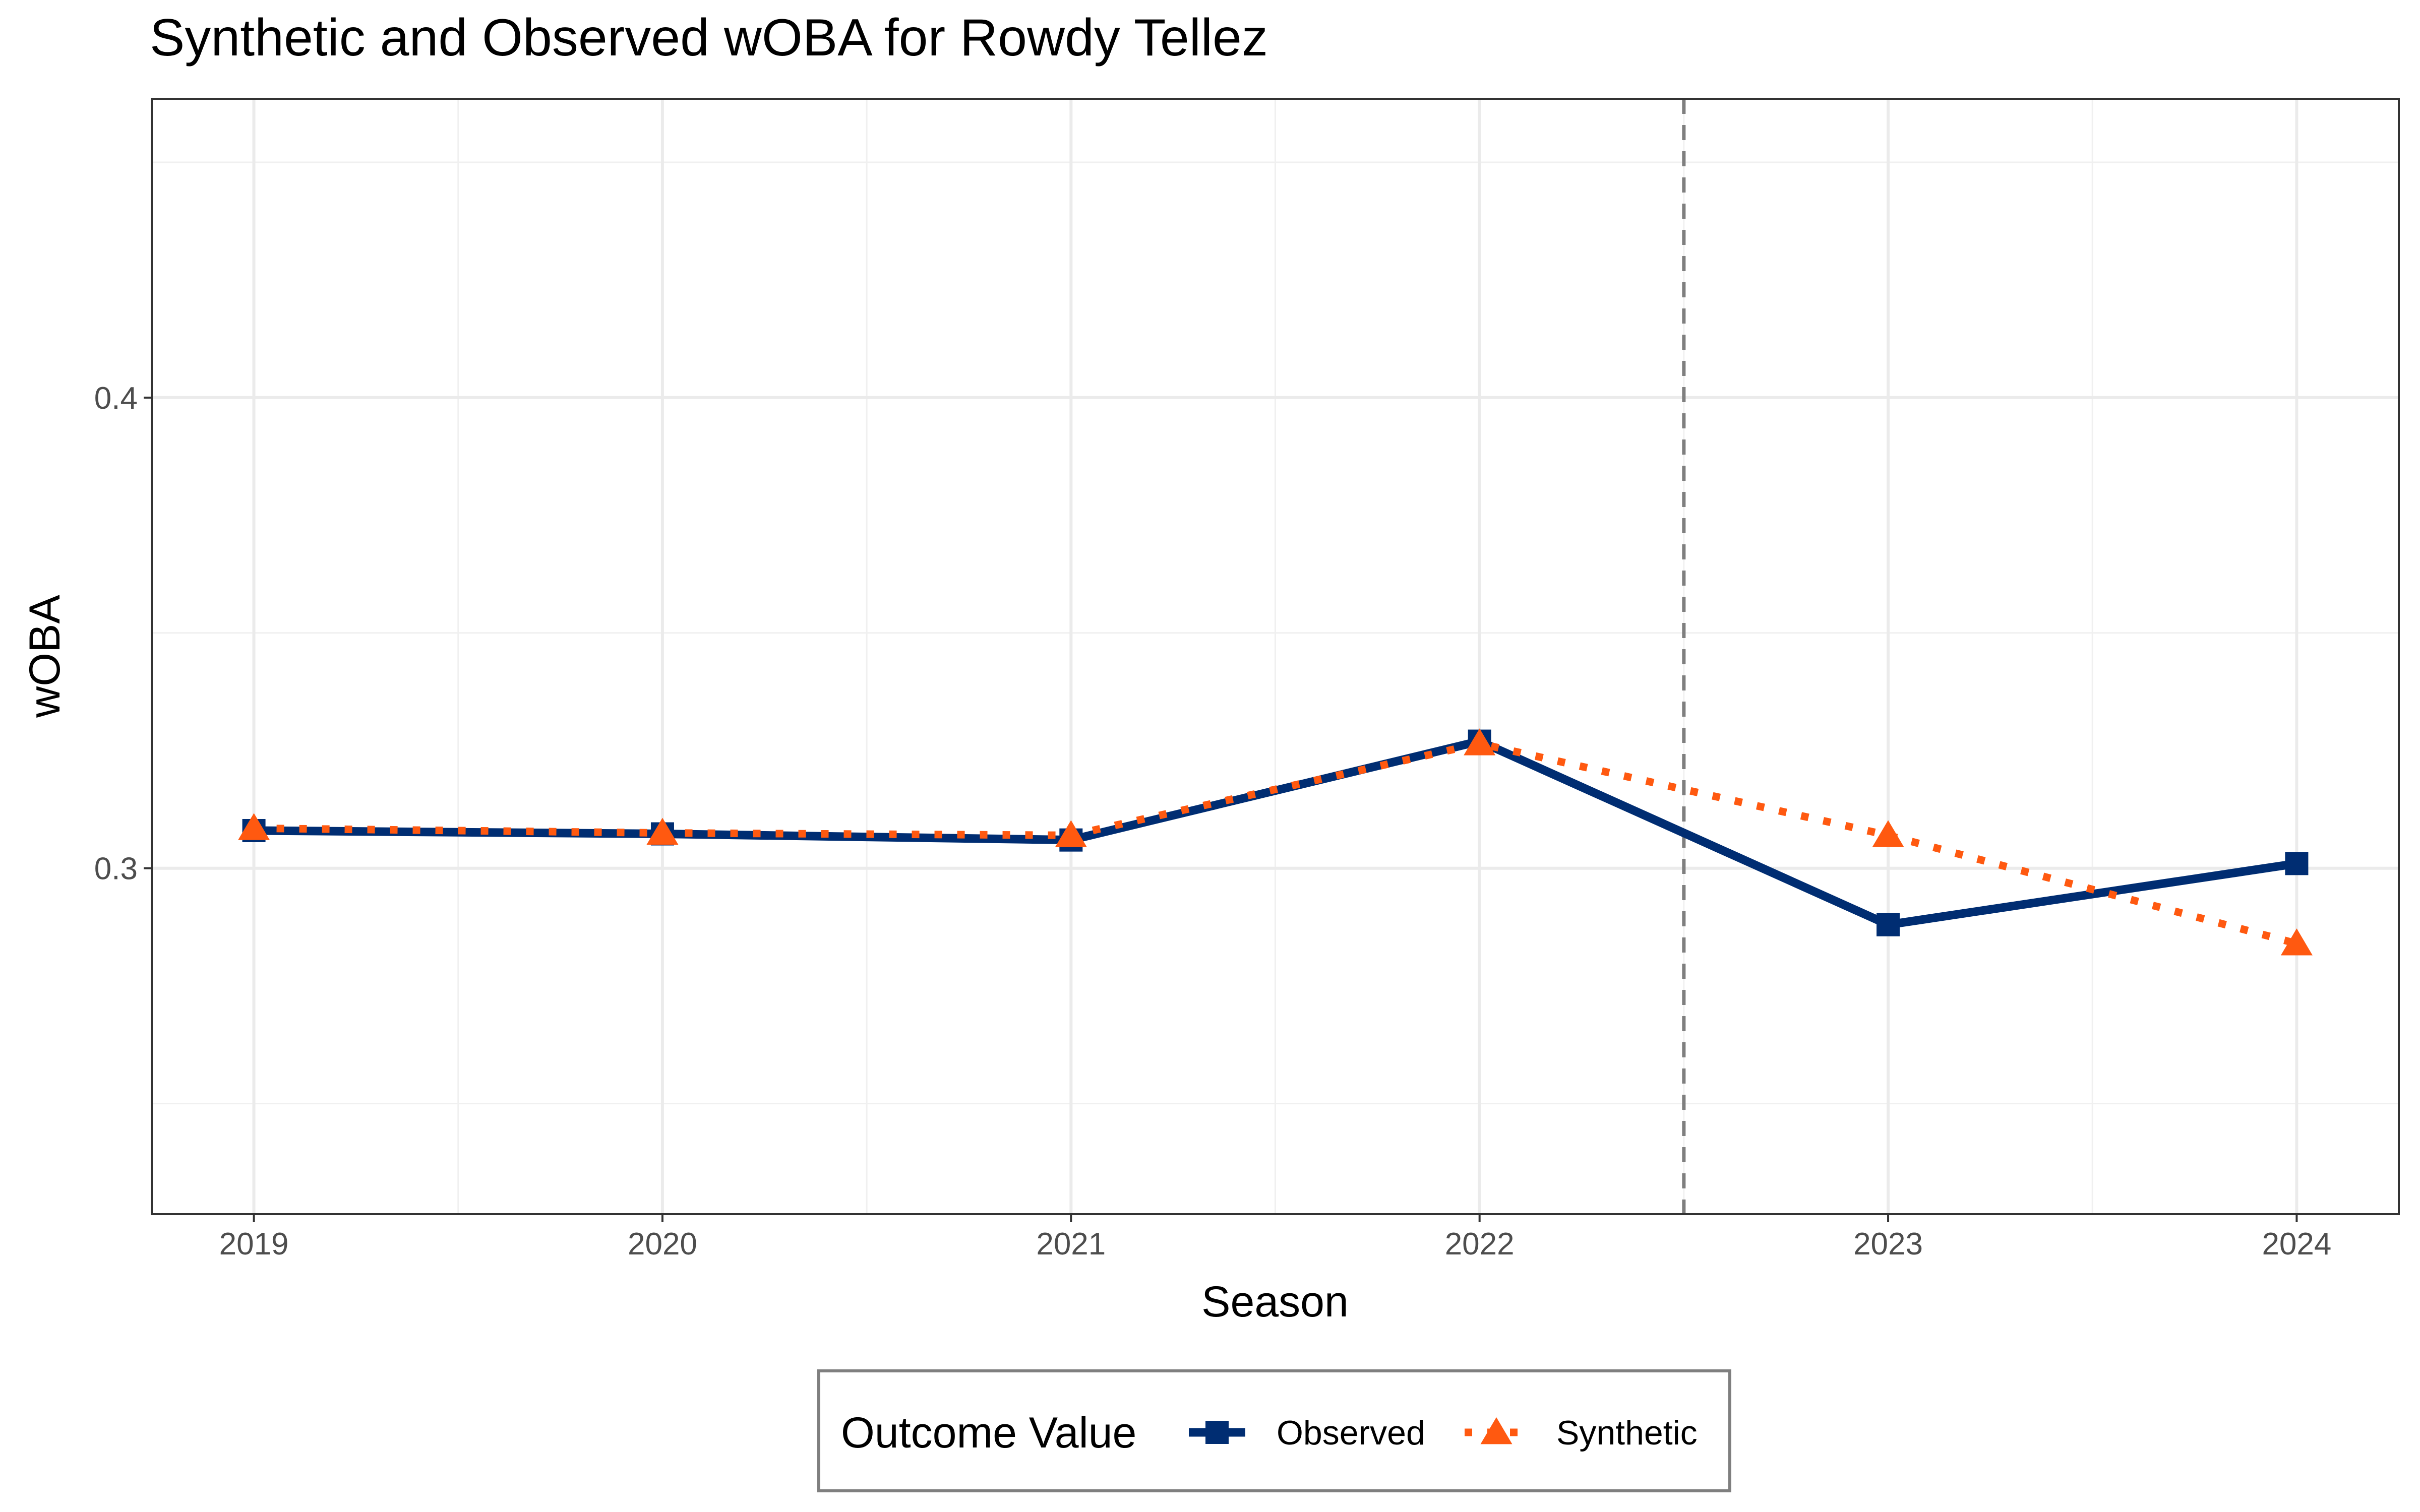  Describe the element at coordinates (1496, 1431) in the screenshot. I see `legend-key-synthetic-marker` at that location.